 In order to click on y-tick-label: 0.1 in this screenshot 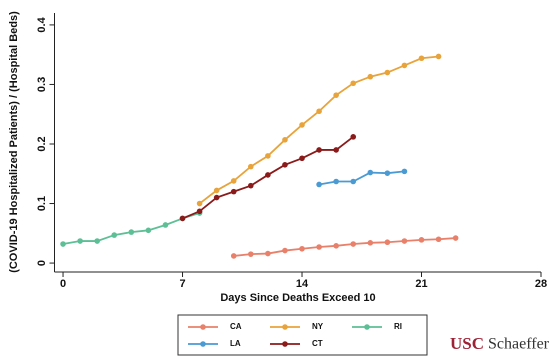, I will do `click(42, 203)`.